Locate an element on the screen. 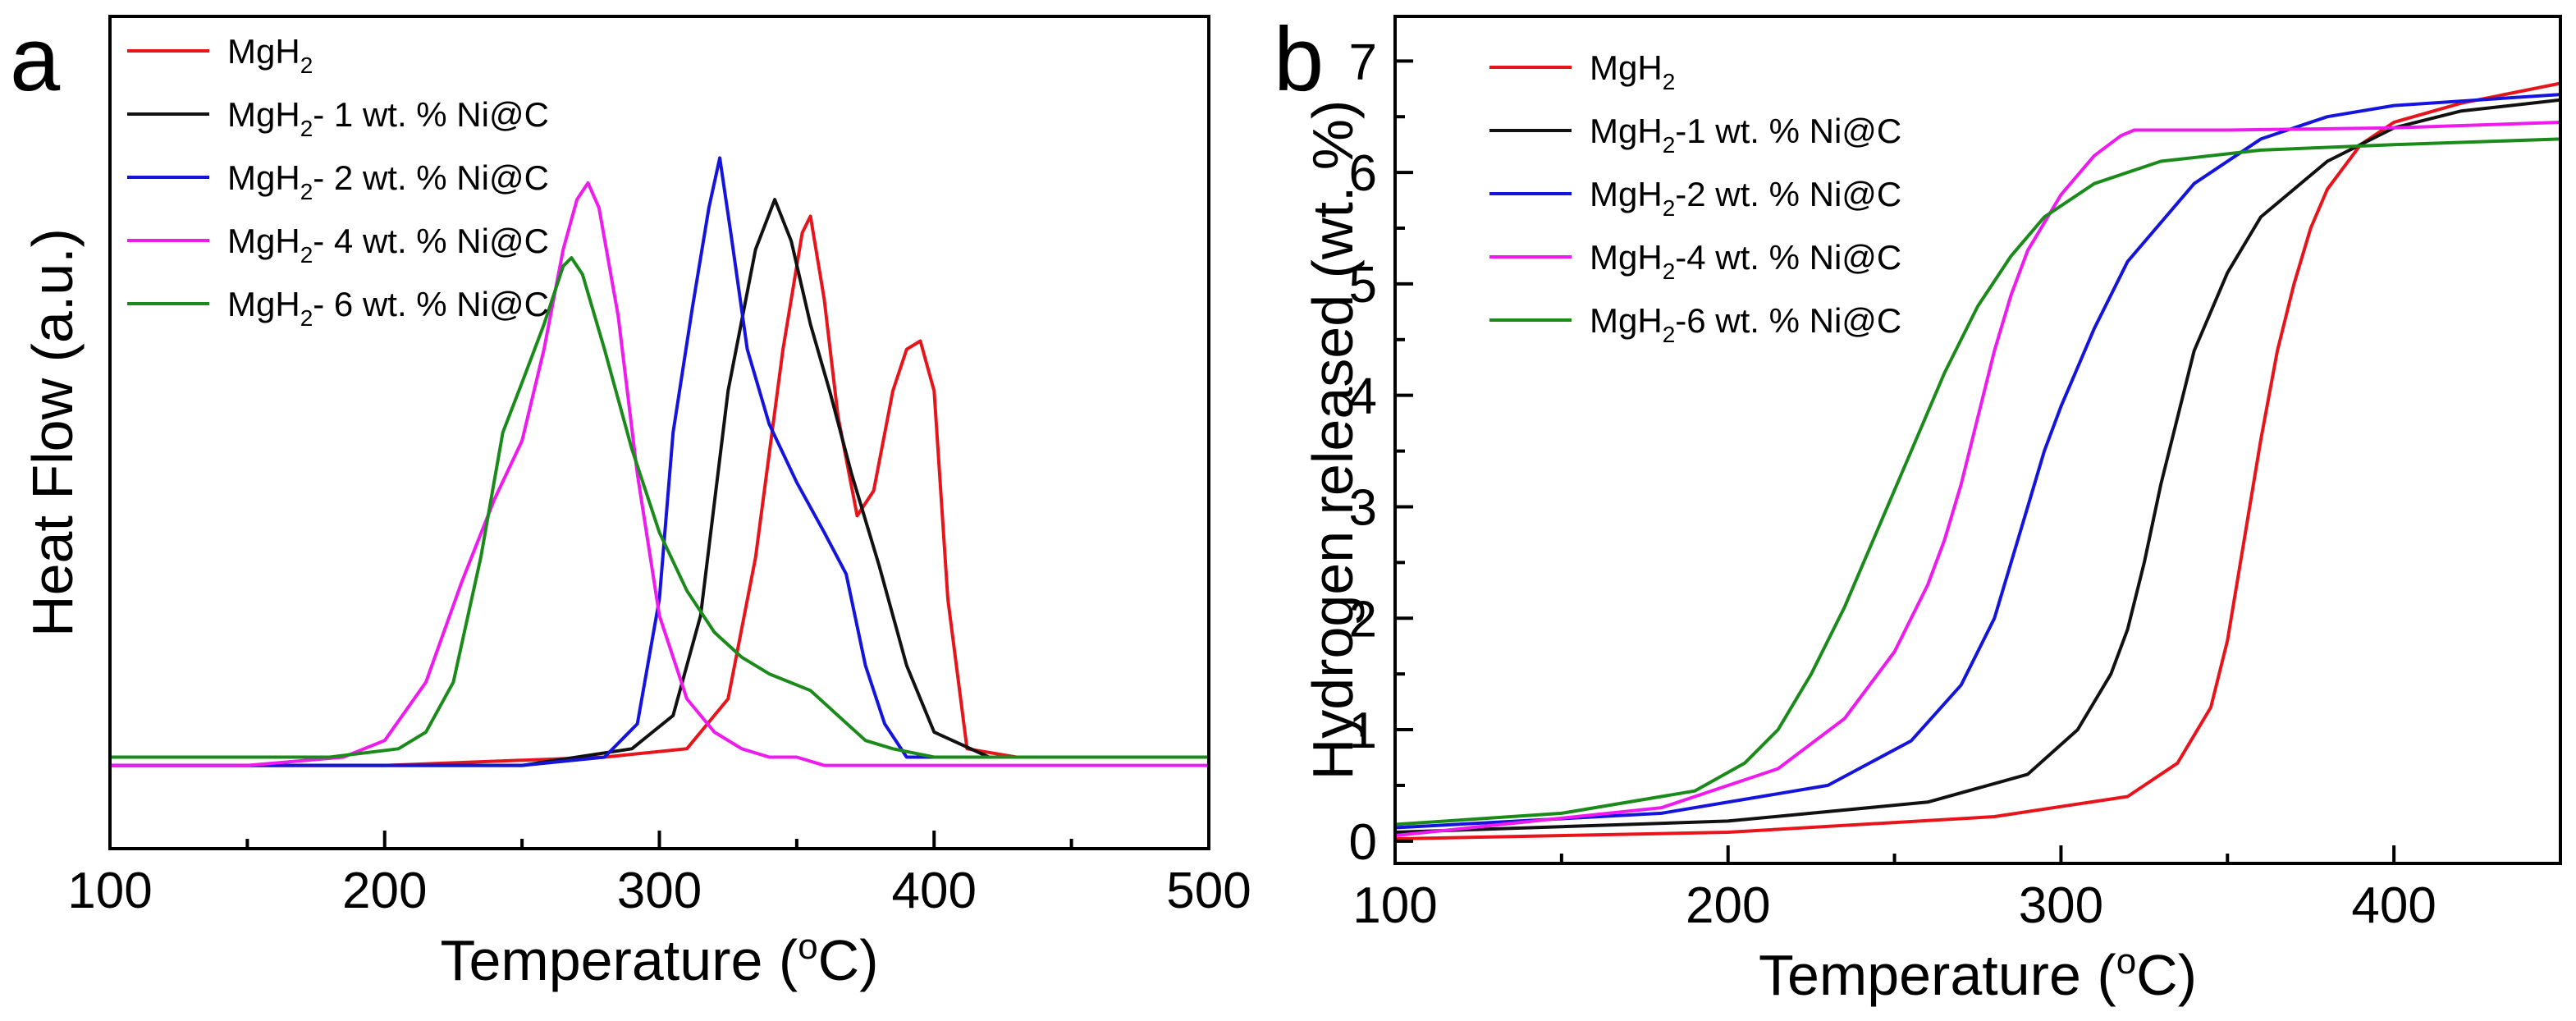 This screenshot has height=1021, width=2576. legend-label-4: MgH2-4 wt. % Ni@C is located at coordinates (1745, 261).